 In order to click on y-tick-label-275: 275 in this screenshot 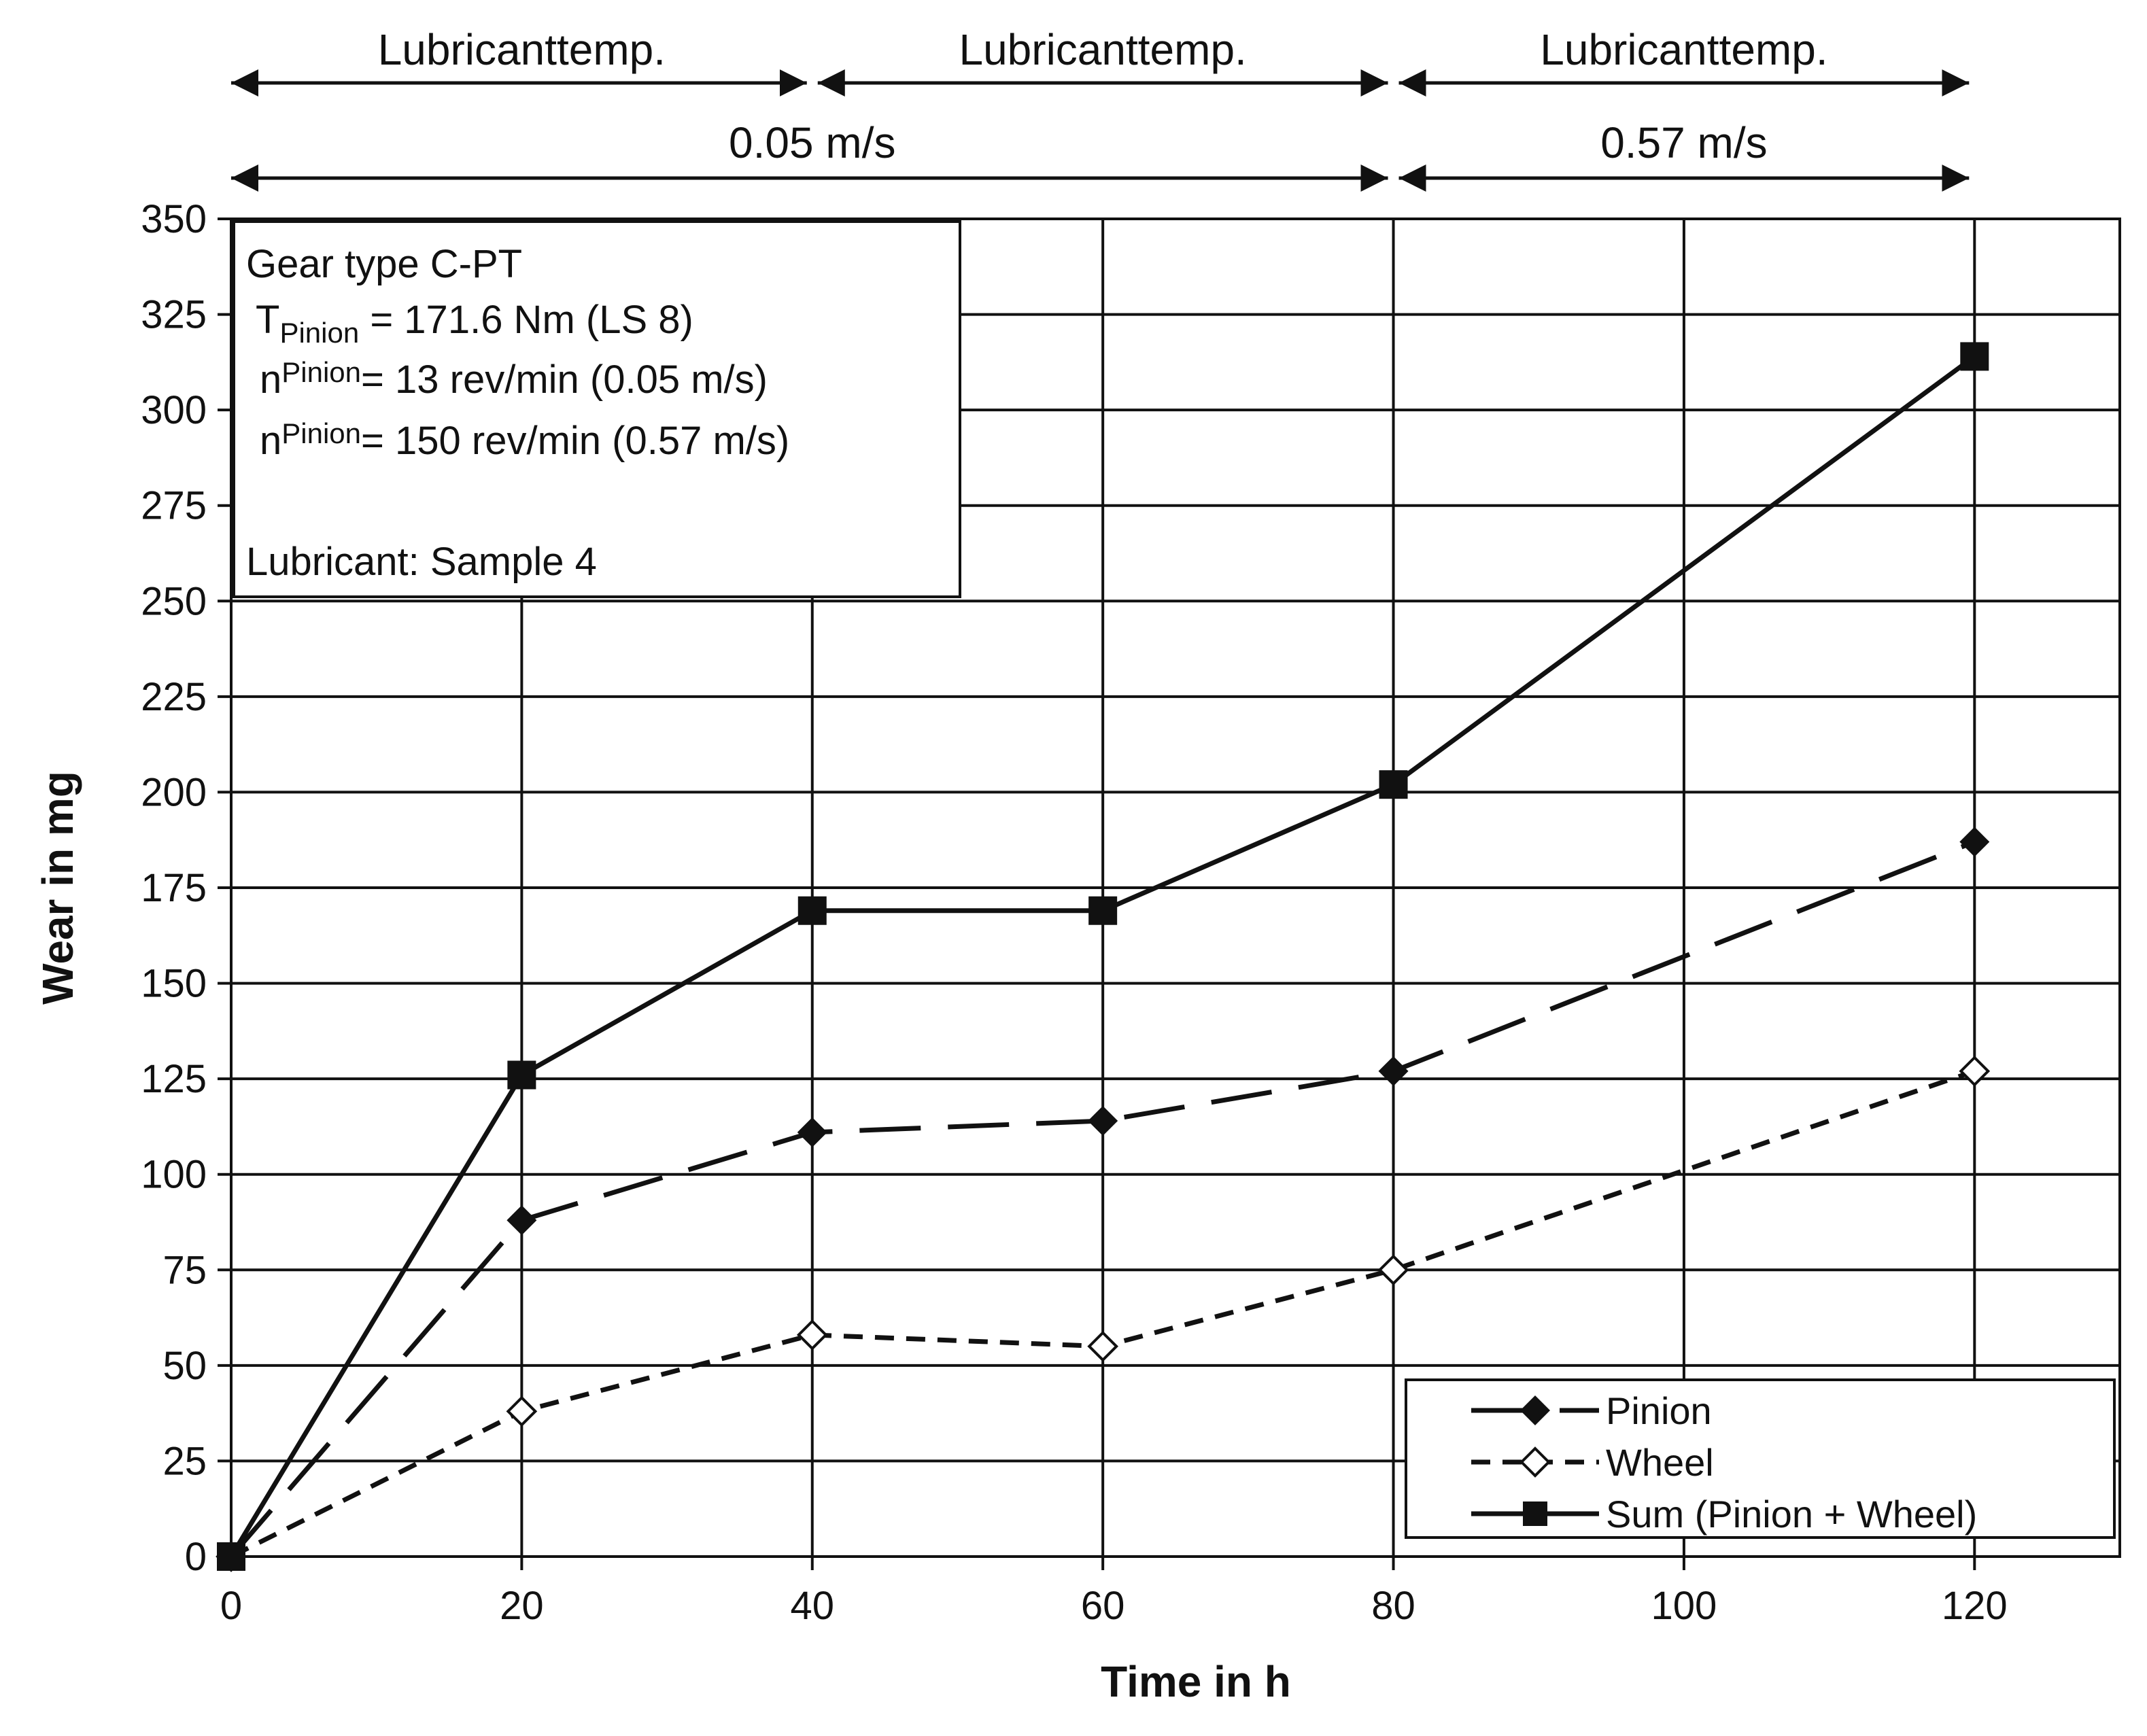, I will do `click(174, 506)`.